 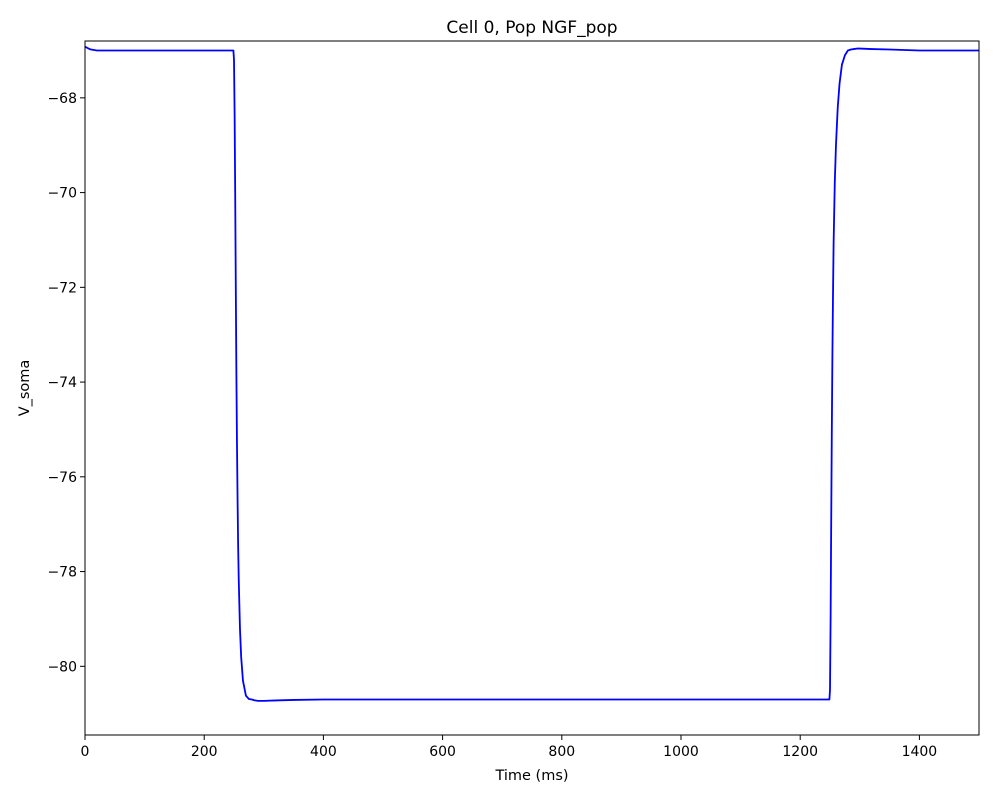 I want to click on y-axis-ticks: −80 −78 −76 −74 −72 −70 −68, so click(x=66, y=383).